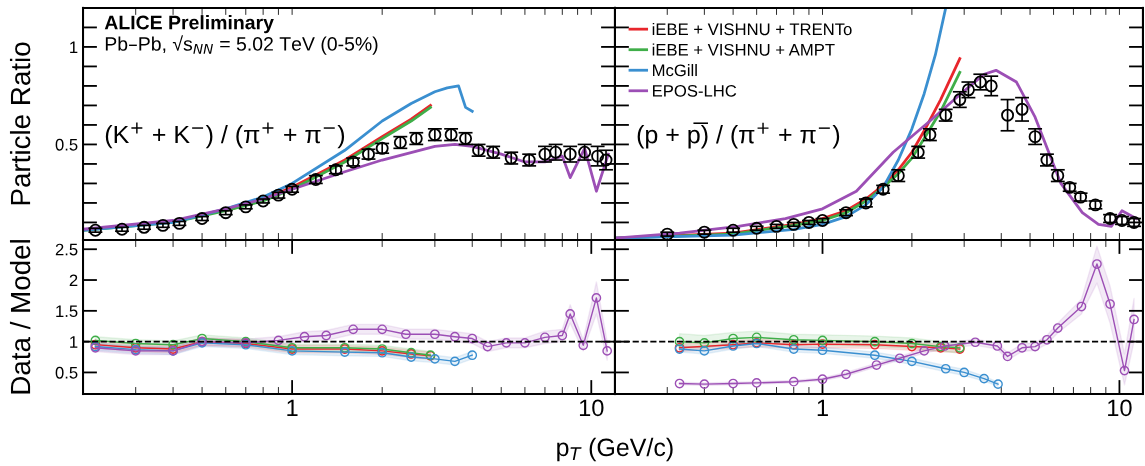 Image resolution: width=1145 pixels, height=466 pixels. What do you see at coordinates (241, 45) in the screenshot?
I see `annotation: Pb–Pb, √s$_{NN}$ = 5.02 TeV (0-5%)` at bounding box center [241, 45].